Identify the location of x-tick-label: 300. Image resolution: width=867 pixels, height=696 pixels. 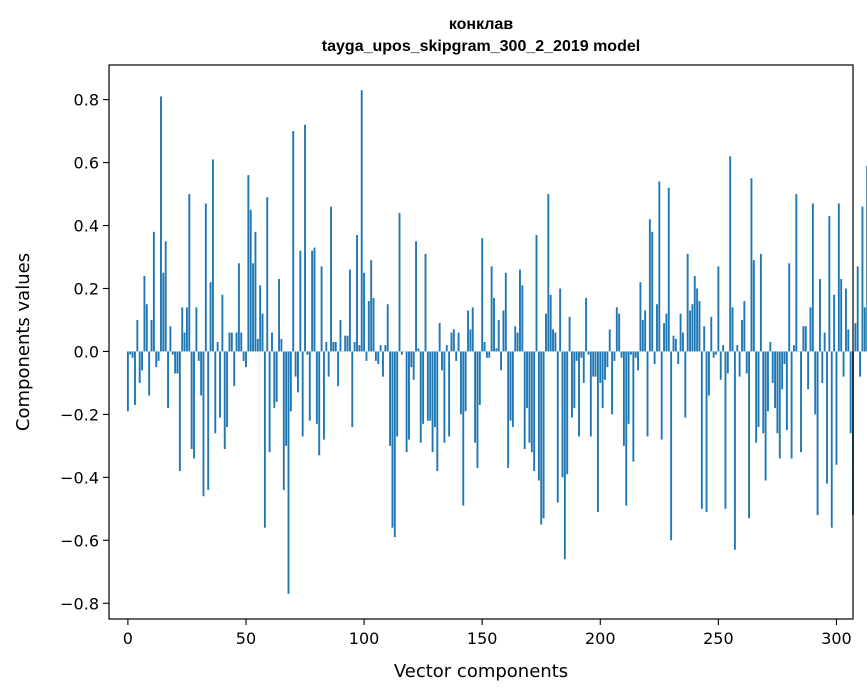
(836, 638).